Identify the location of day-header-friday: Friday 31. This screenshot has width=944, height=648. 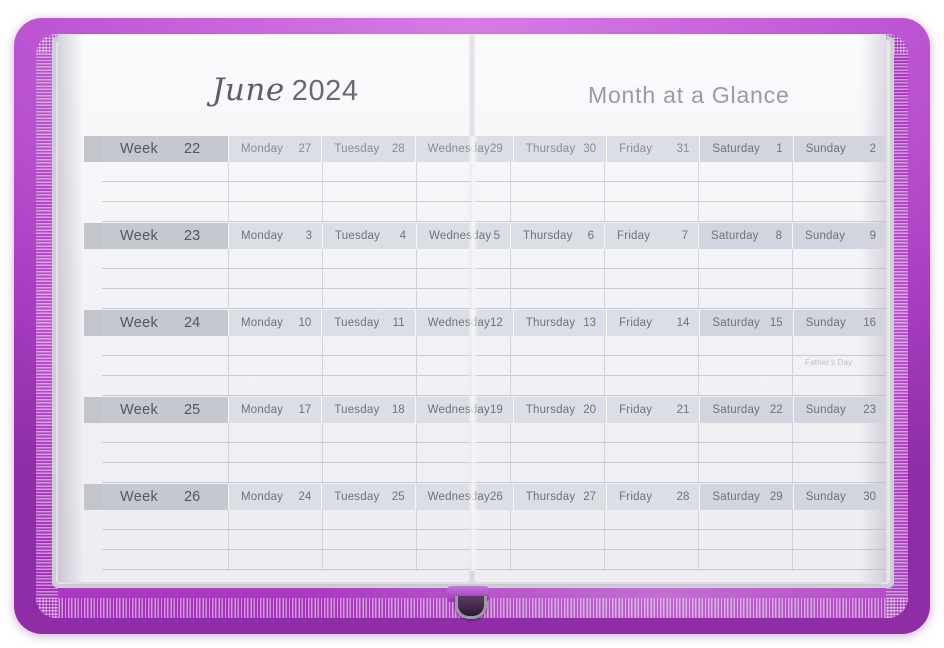
(653, 149).